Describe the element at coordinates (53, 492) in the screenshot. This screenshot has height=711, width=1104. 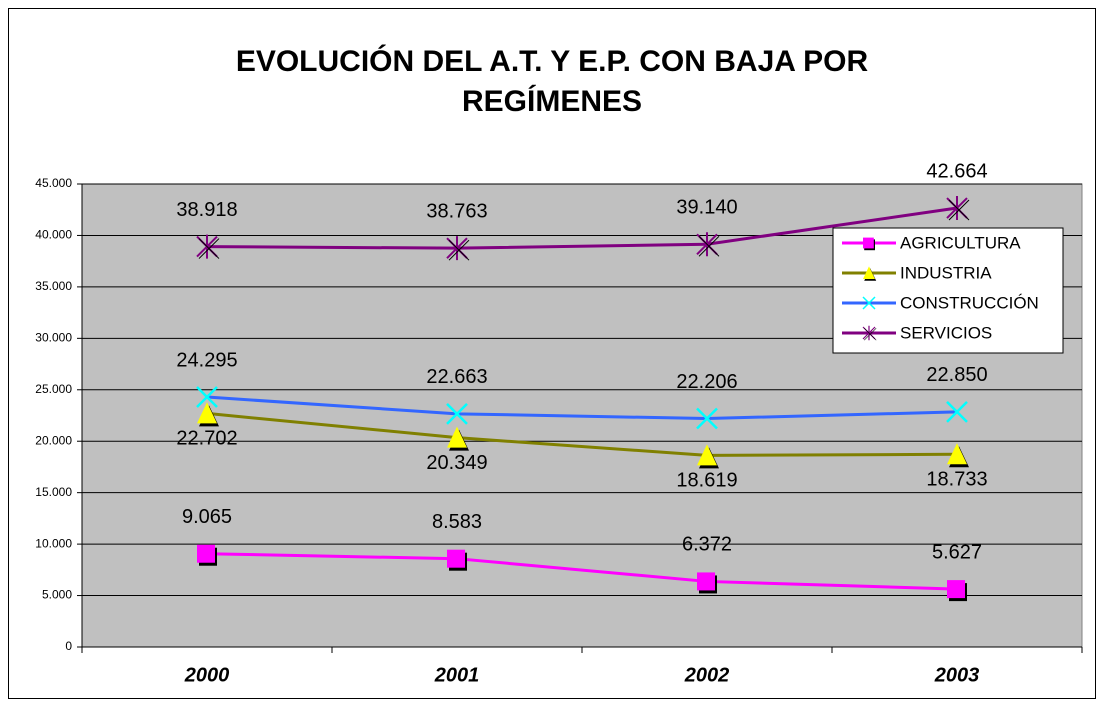
I see `y-tick-label: 15.000` at that location.